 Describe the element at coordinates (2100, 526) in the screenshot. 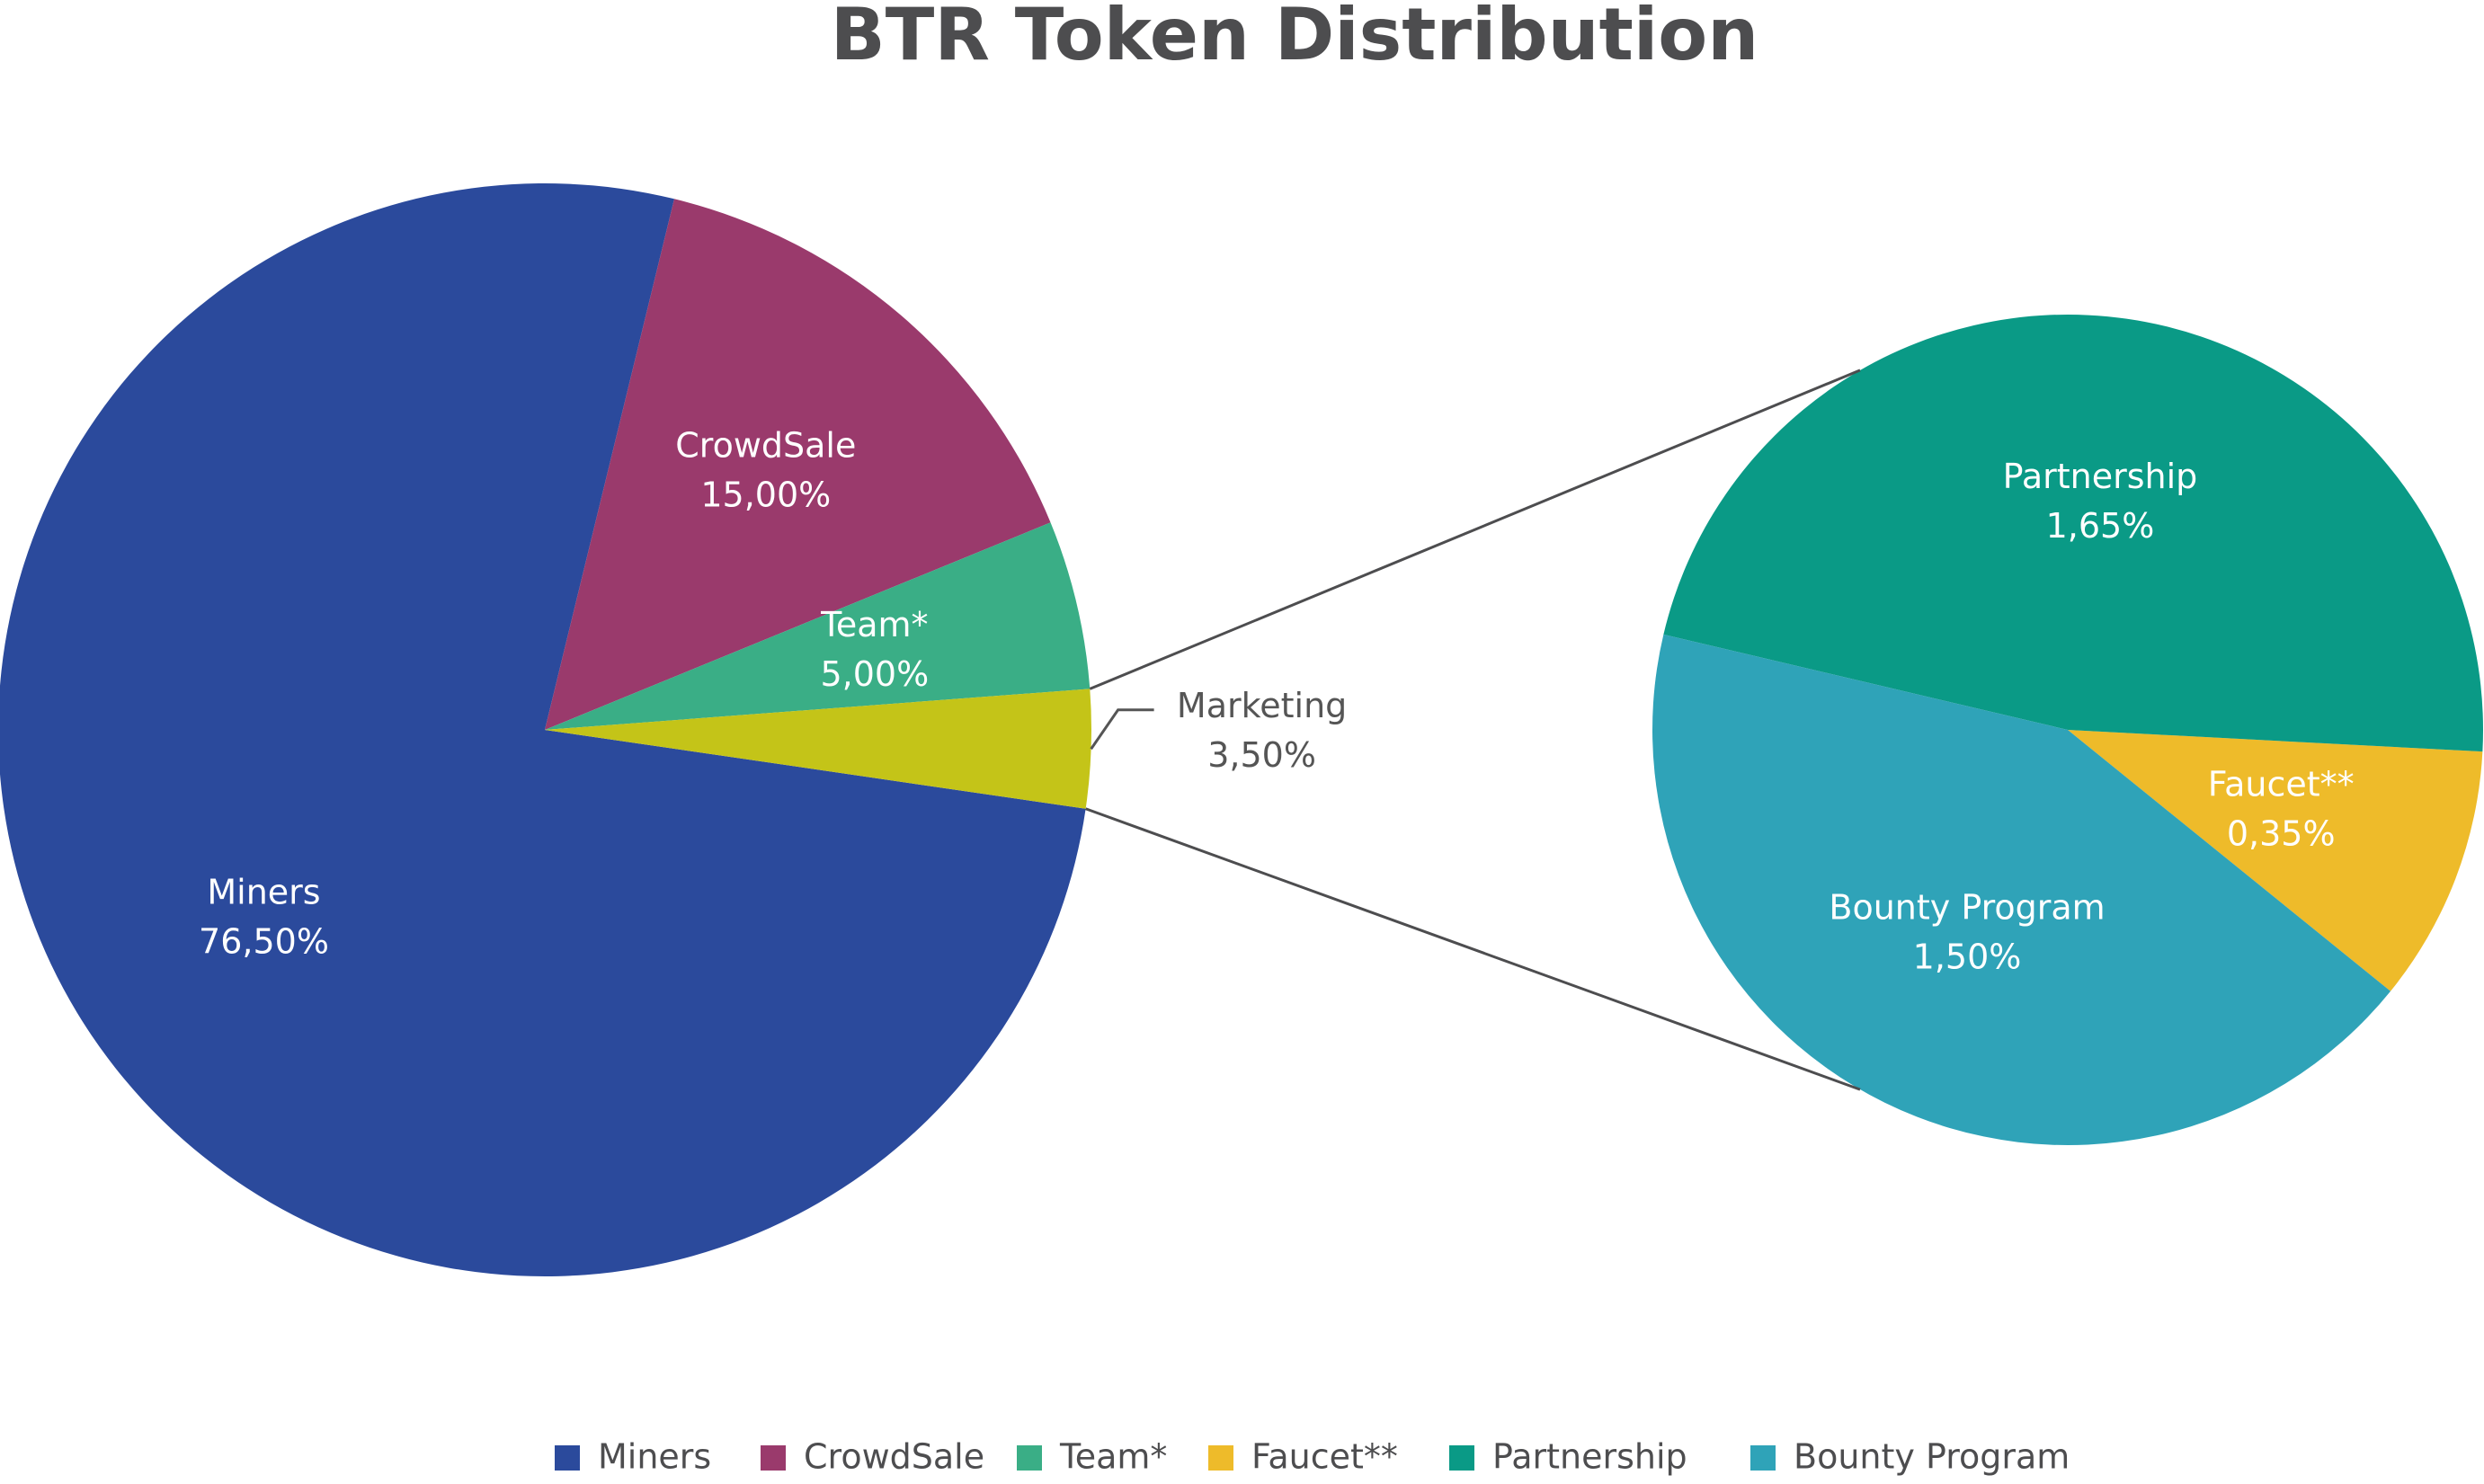

I see `slice-value: 1,65%` at that location.